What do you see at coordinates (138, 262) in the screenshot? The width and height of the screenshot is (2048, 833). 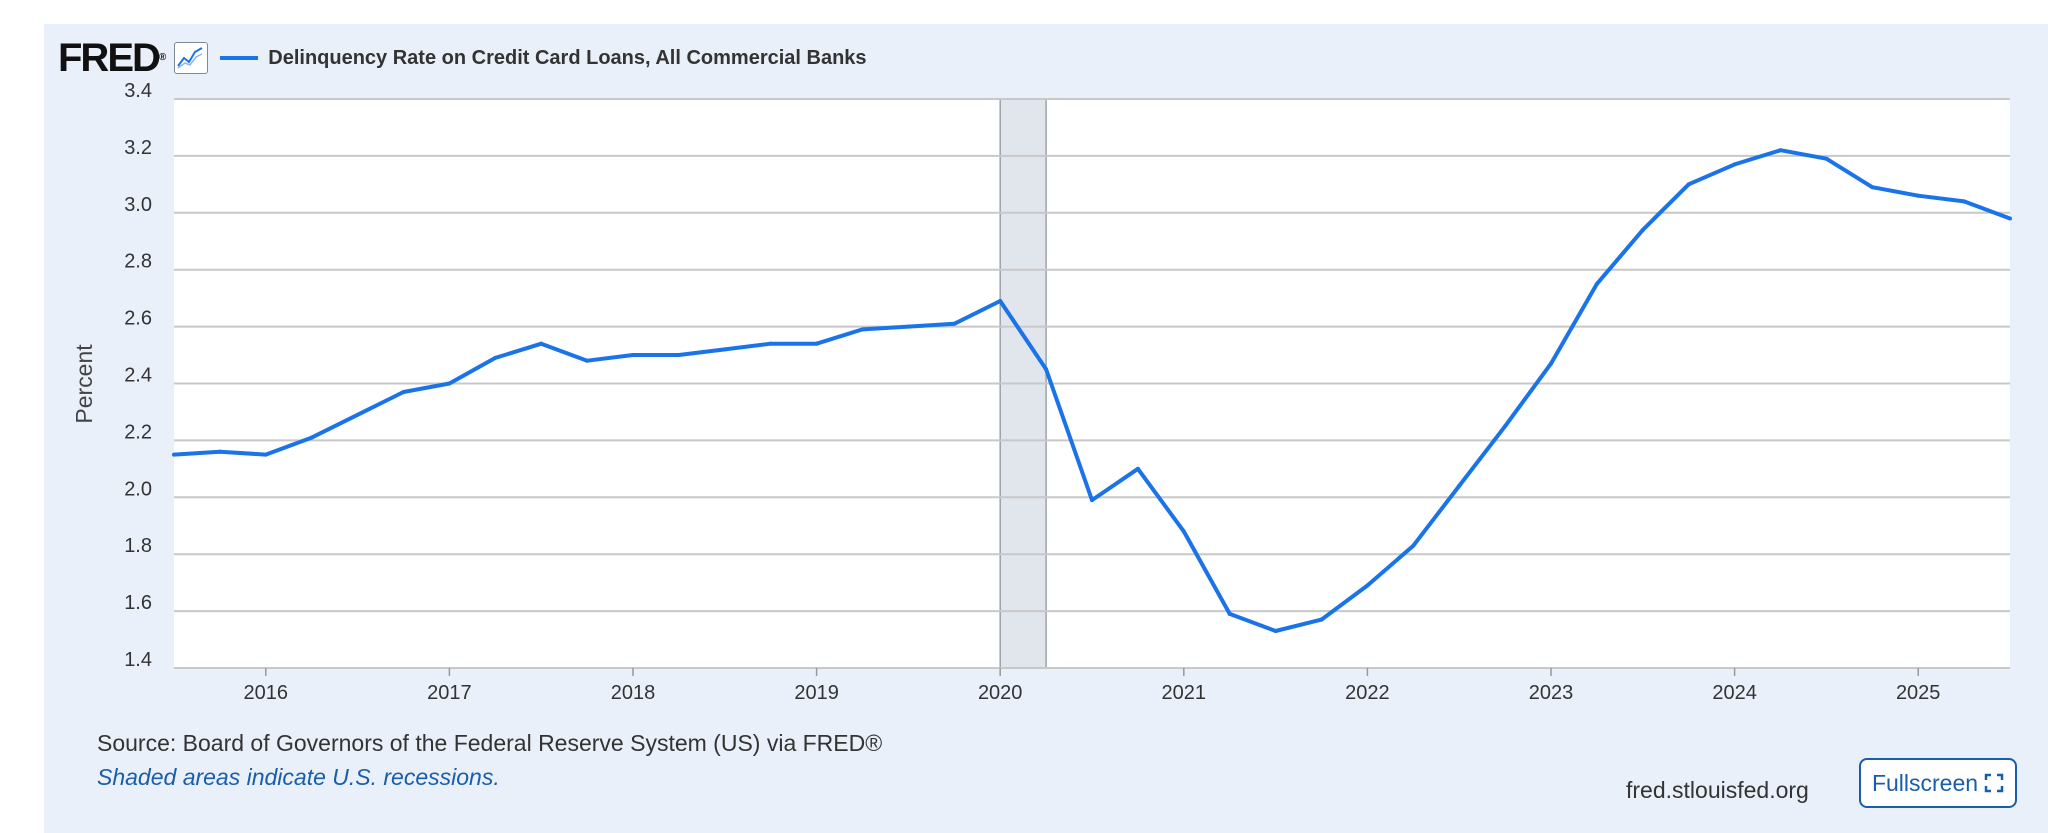 I see `y-tick-label: 2.8` at bounding box center [138, 262].